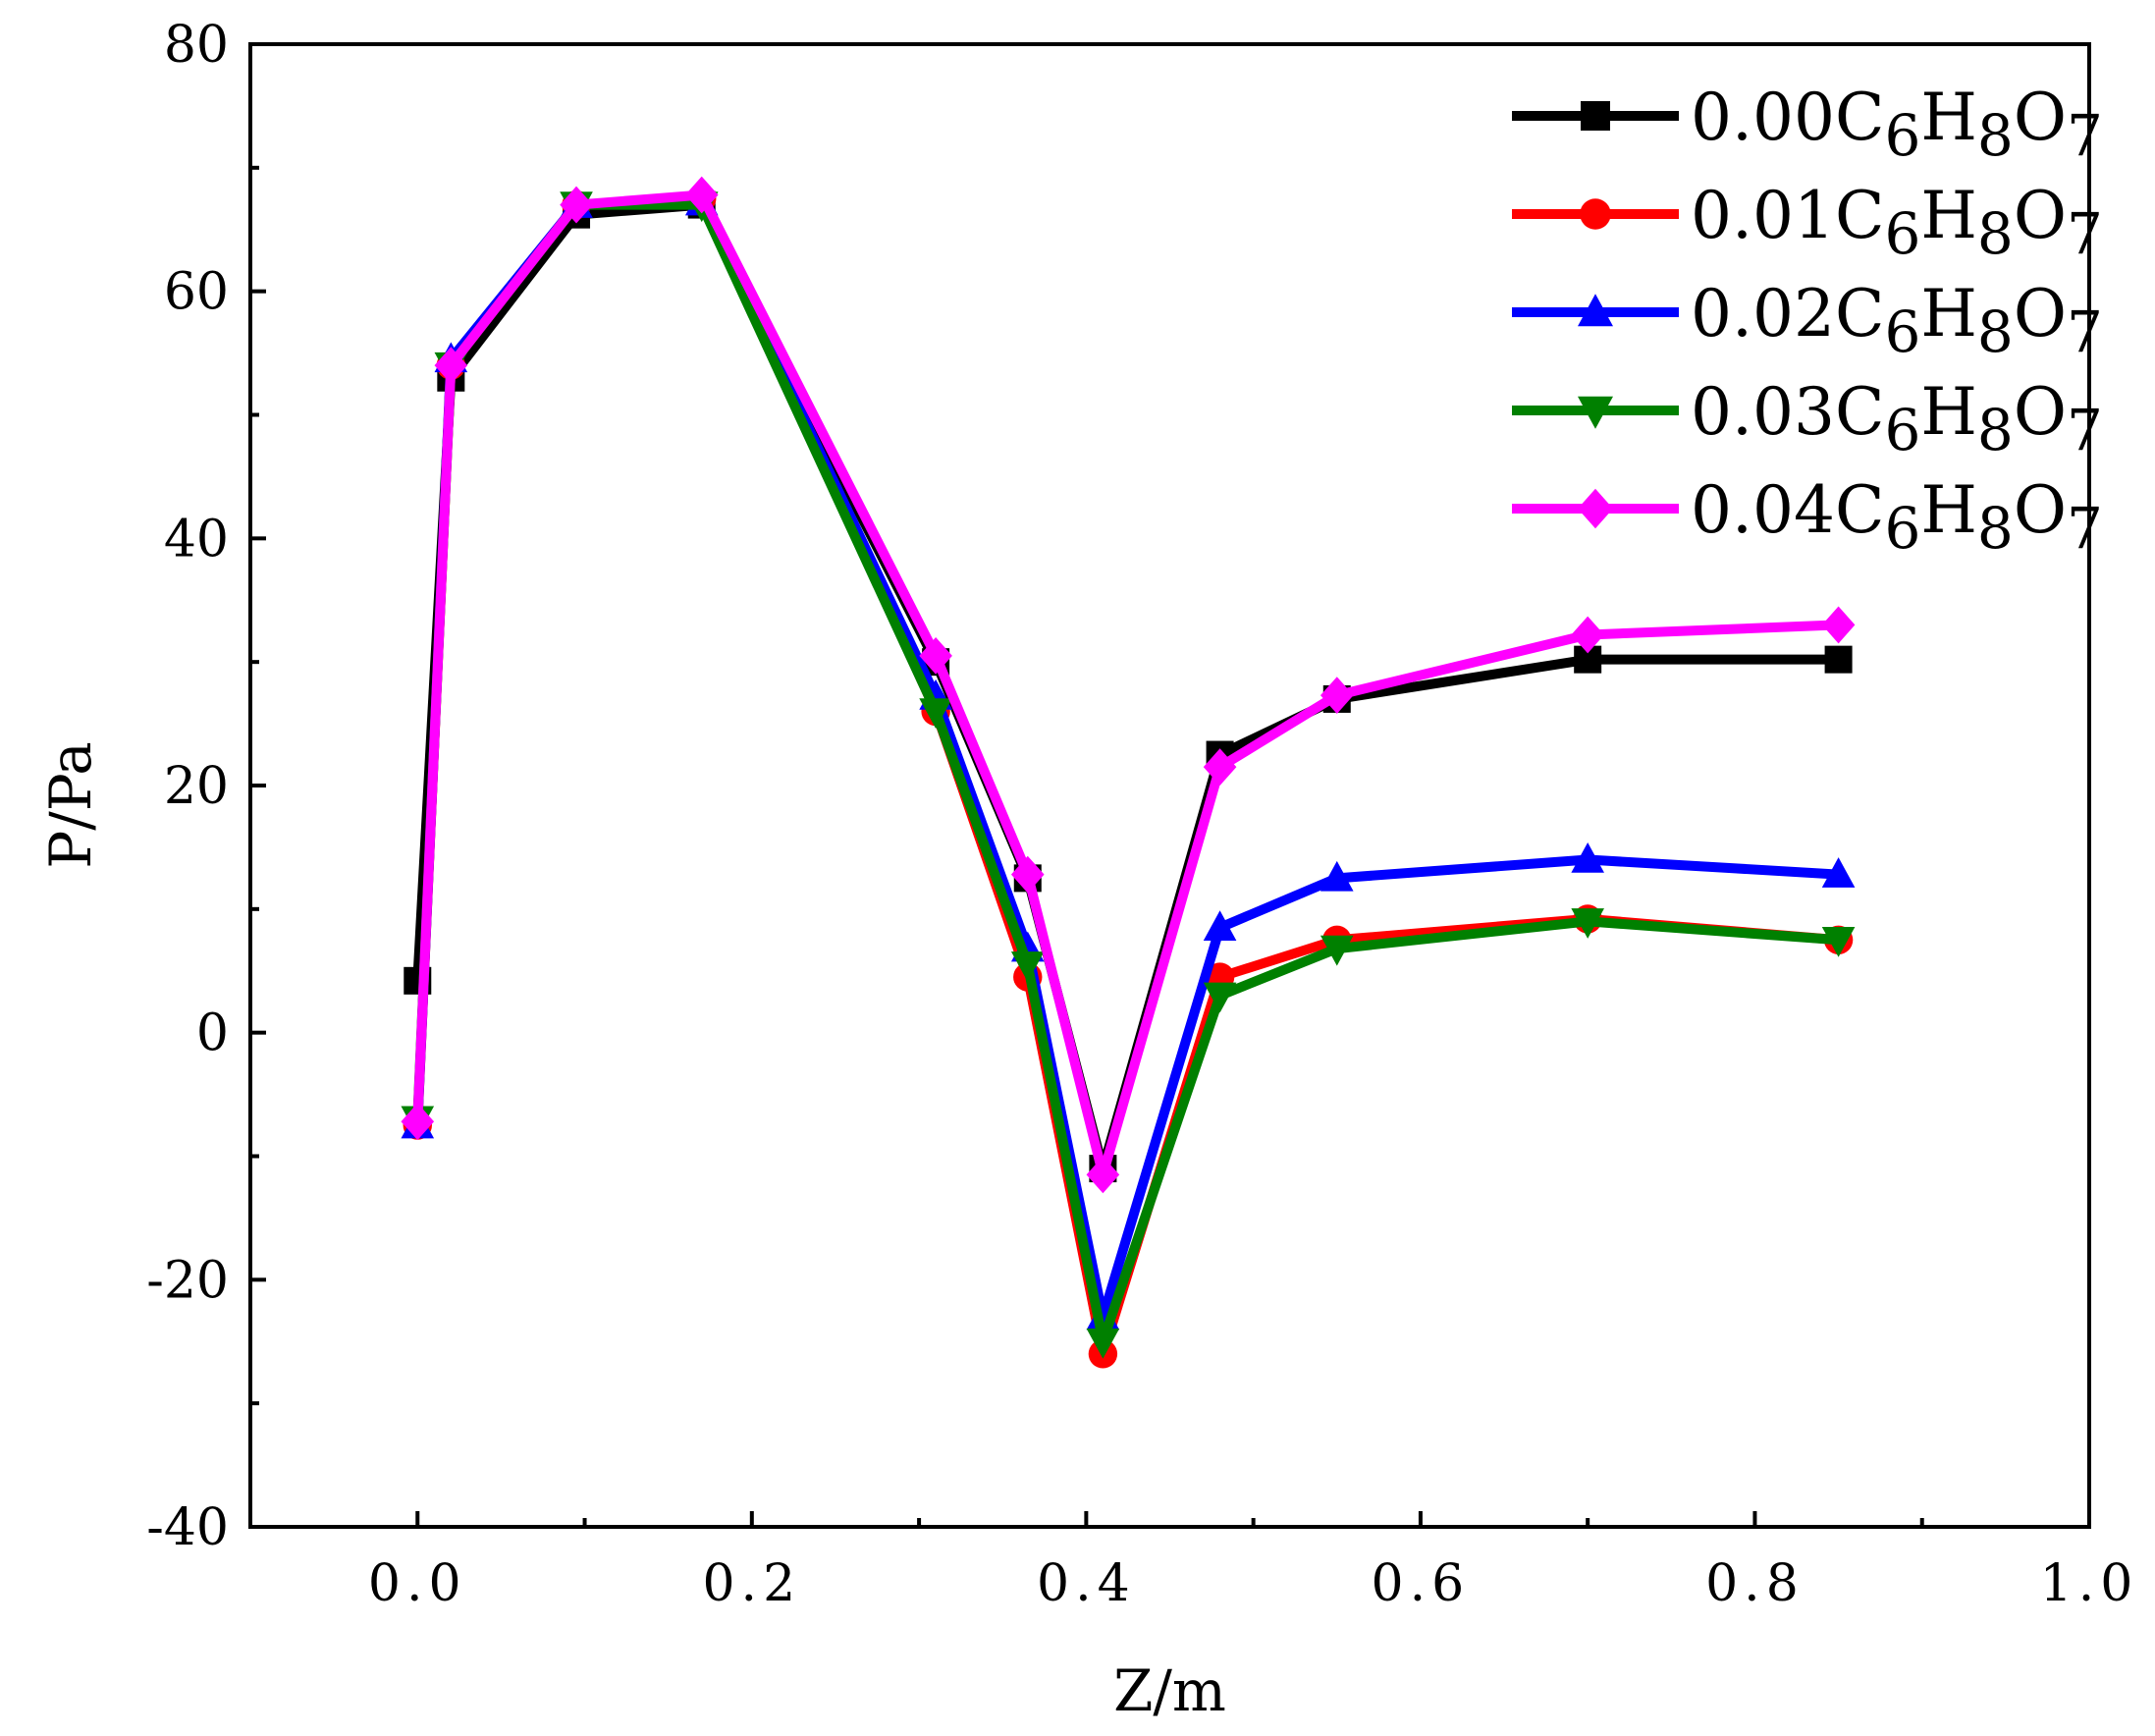 Image resolution: width=2155 pixels, height=1736 pixels. I want to click on legend-item: 0.01C6H8O7, so click(1808, 222).